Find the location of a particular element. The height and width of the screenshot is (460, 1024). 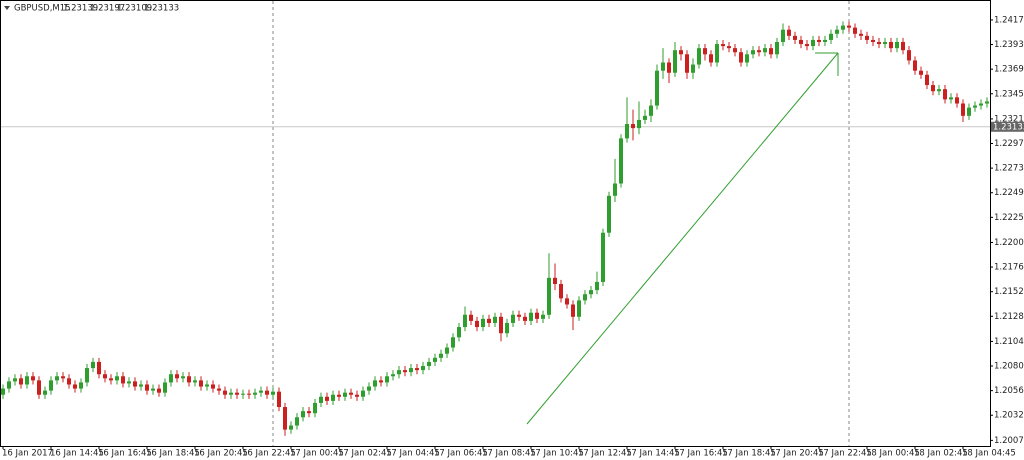

y-tick-label: 1.21285 is located at coordinates (1009, 317).